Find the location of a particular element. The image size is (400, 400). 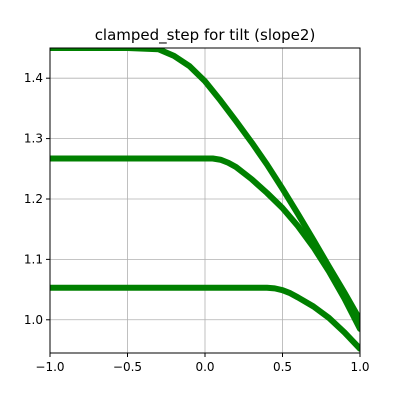

y-tick-label: 1.0 is located at coordinates (33, 320).